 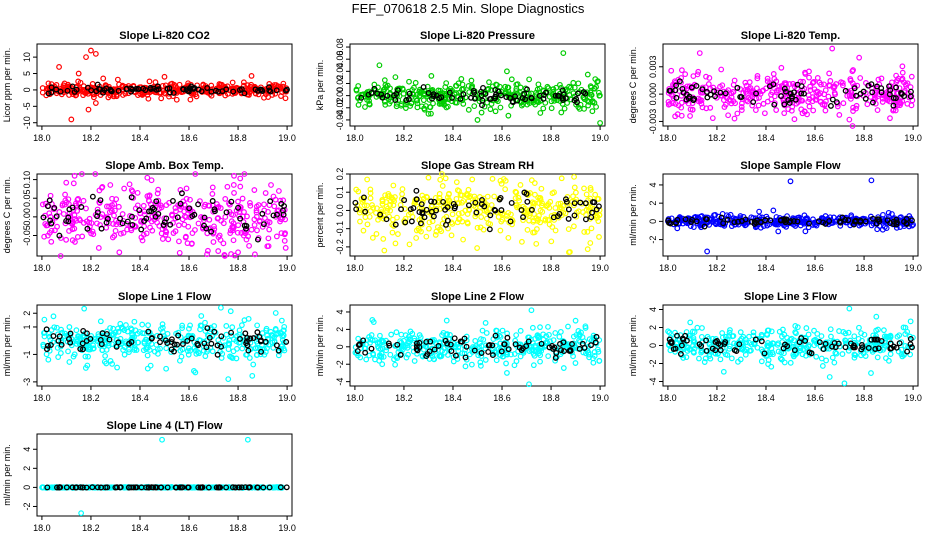 I want to click on y-tick-label: -2, so click(x=653, y=363).